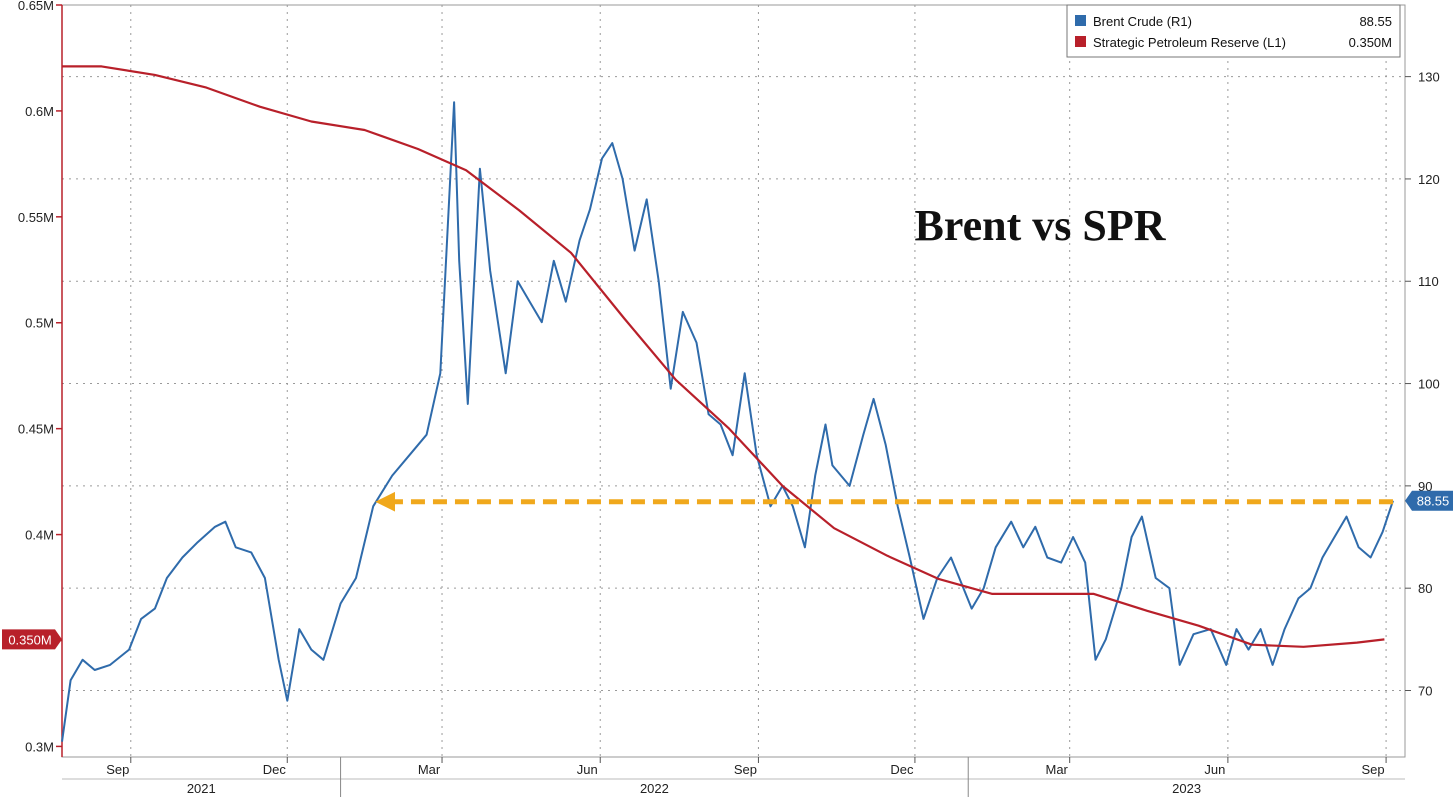  What do you see at coordinates (1186, 788) in the screenshot?
I see `year-label: 2023` at bounding box center [1186, 788].